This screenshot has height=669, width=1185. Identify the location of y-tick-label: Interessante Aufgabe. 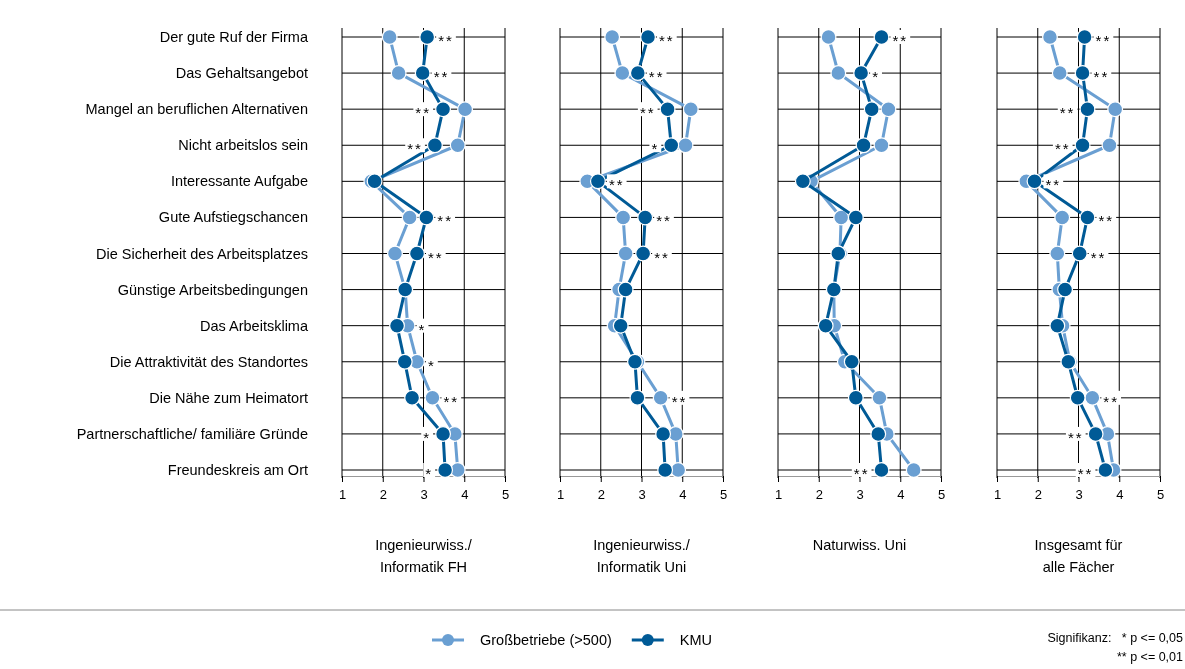
(239, 181).